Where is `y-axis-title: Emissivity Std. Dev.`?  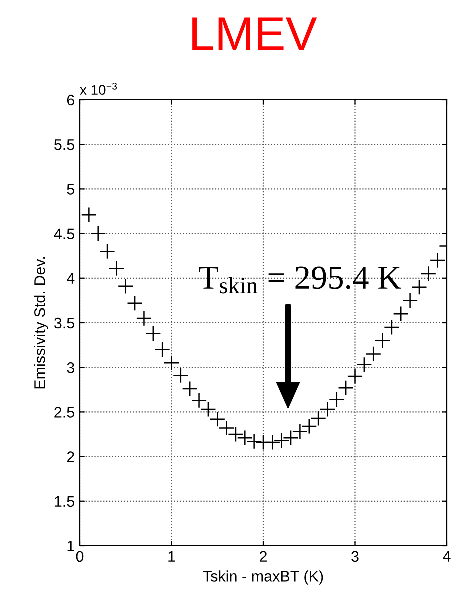 y-axis-title: Emissivity Std. Dev. is located at coordinates (41, 323).